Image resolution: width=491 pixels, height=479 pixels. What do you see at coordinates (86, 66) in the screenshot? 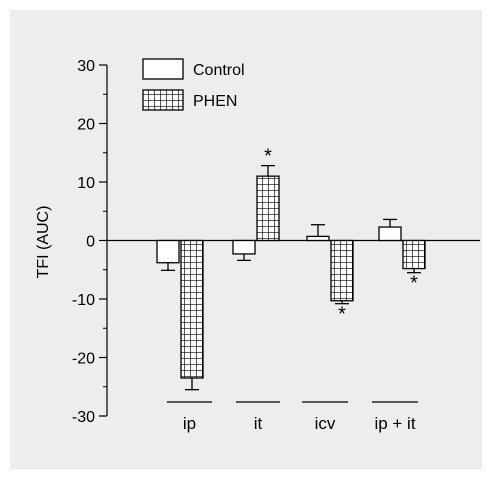
I see `y-tick-label: 30` at bounding box center [86, 66].